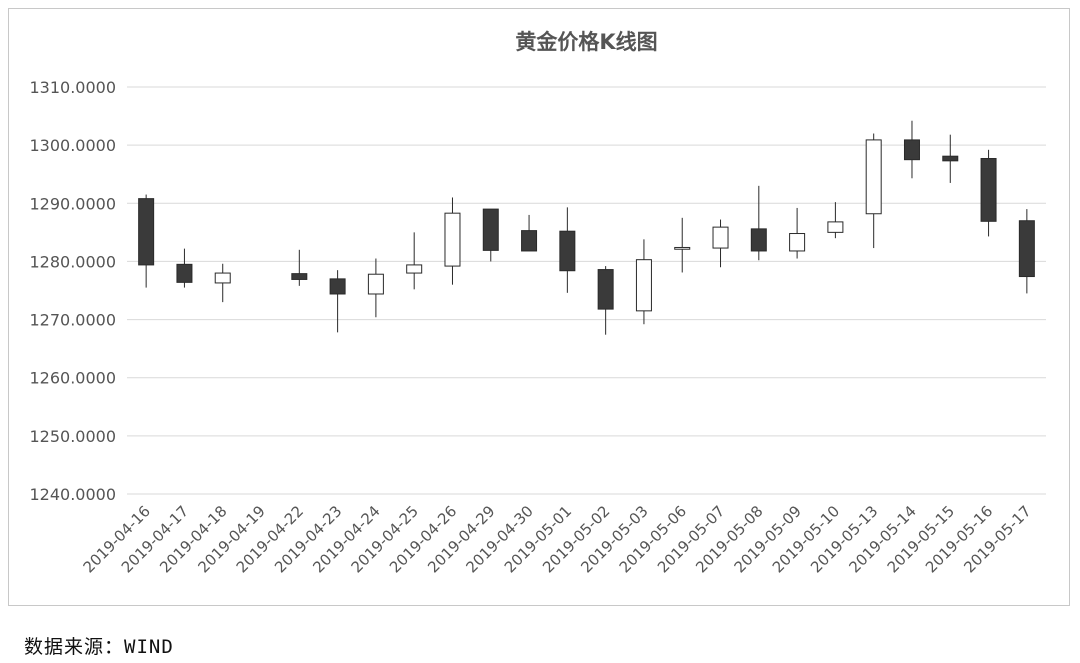 The height and width of the screenshot is (663, 1080). What do you see at coordinates (72, 87) in the screenshot?
I see `y-tick-label: 1310.0000` at bounding box center [72, 87].